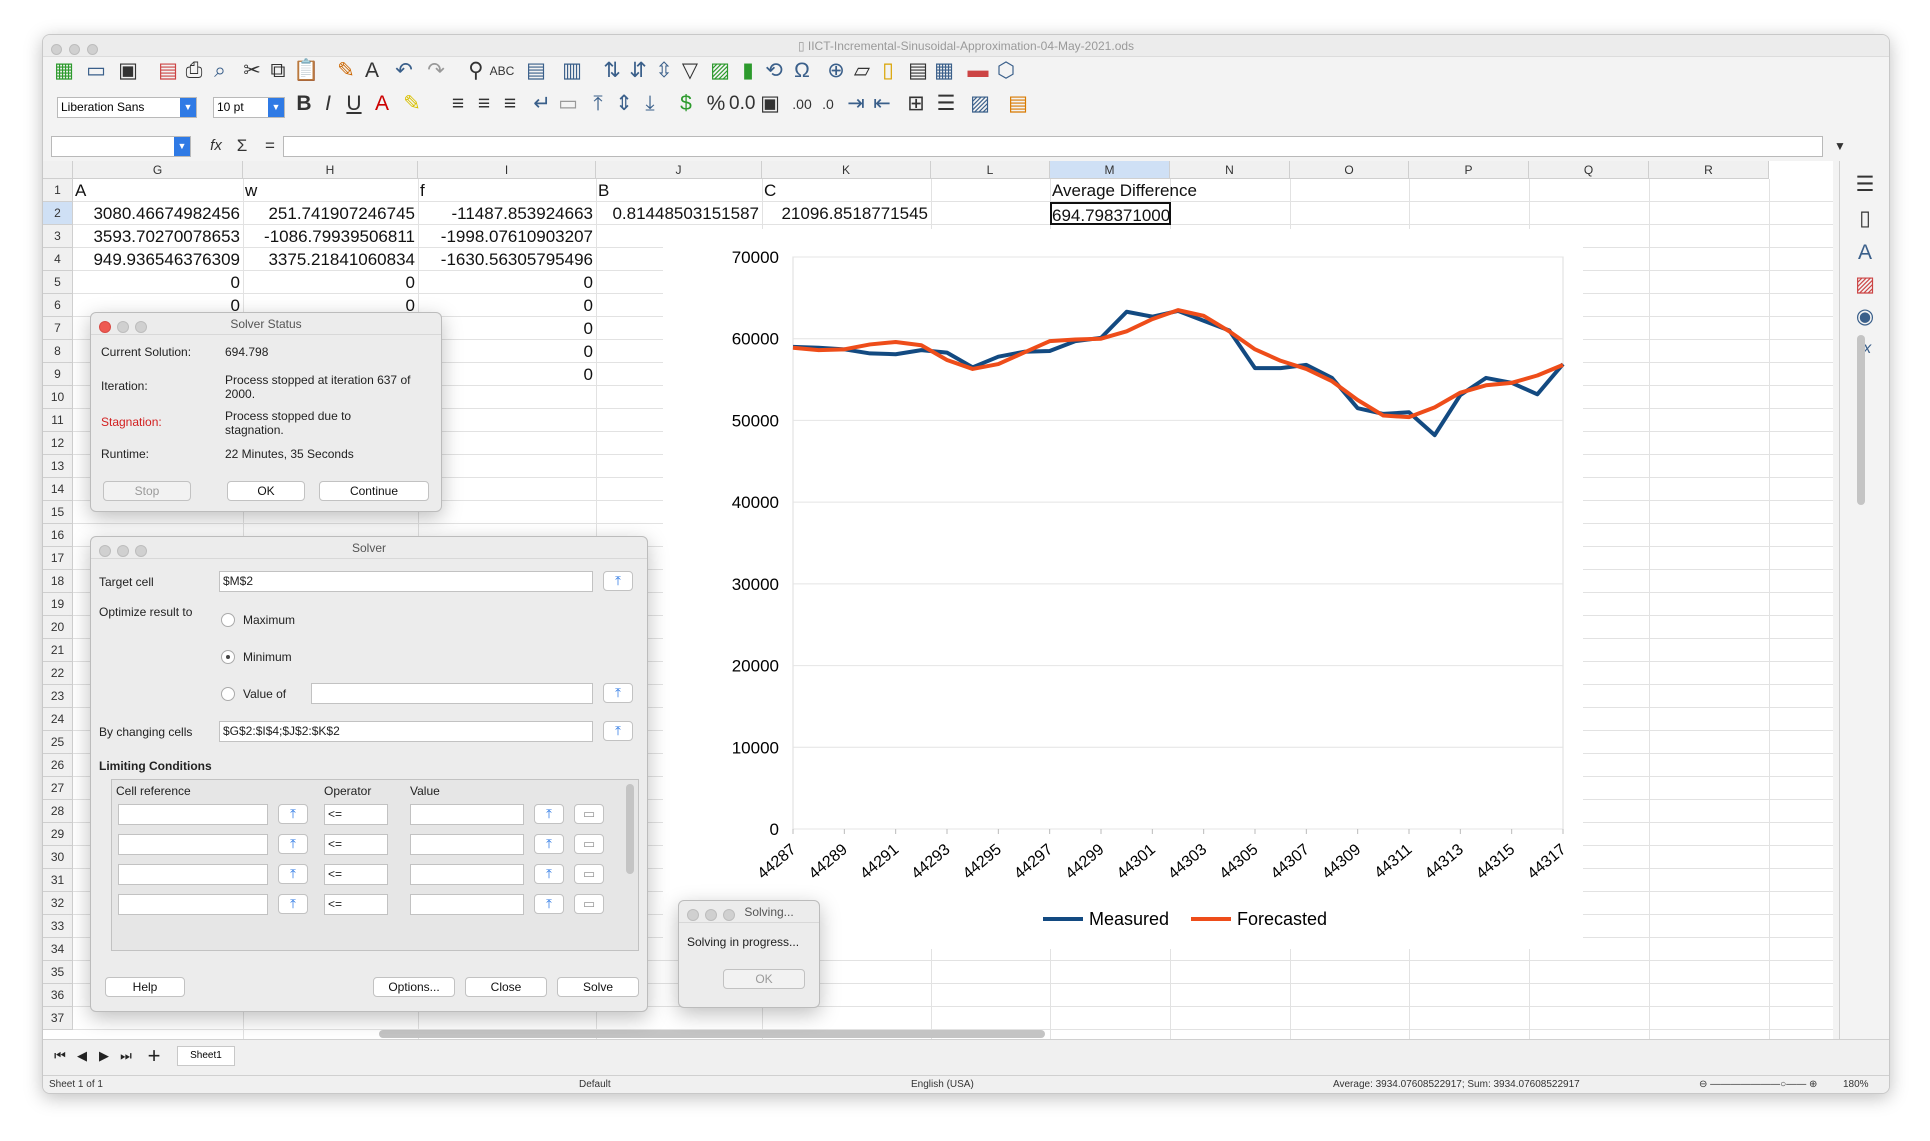 The height and width of the screenshot is (1141, 1930). Describe the element at coordinates (306, 70) in the screenshot. I see `paste-icon: 📋` at that location.